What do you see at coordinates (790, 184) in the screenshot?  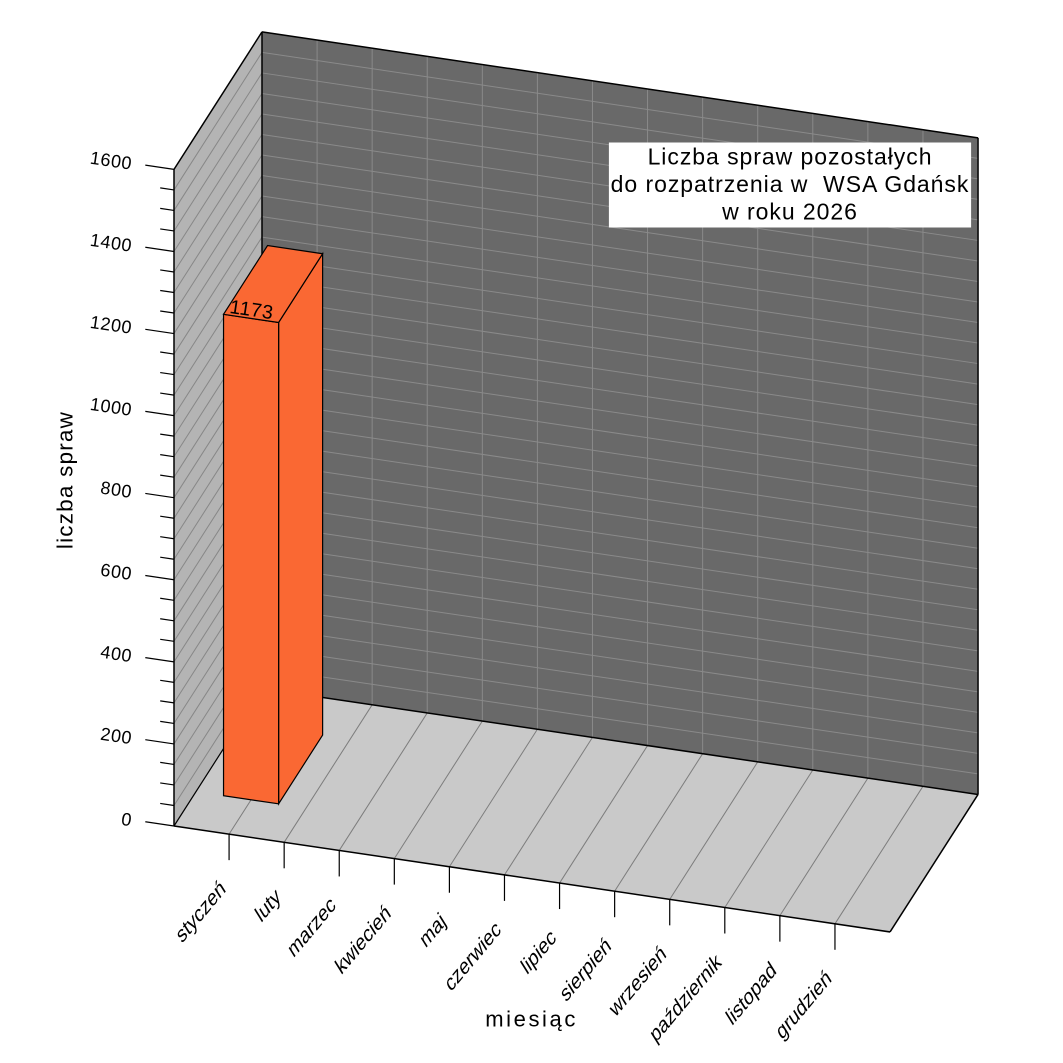 I see `svg-text: do rozpatrzenia w WSA Gdańsk` at bounding box center [790, 184].